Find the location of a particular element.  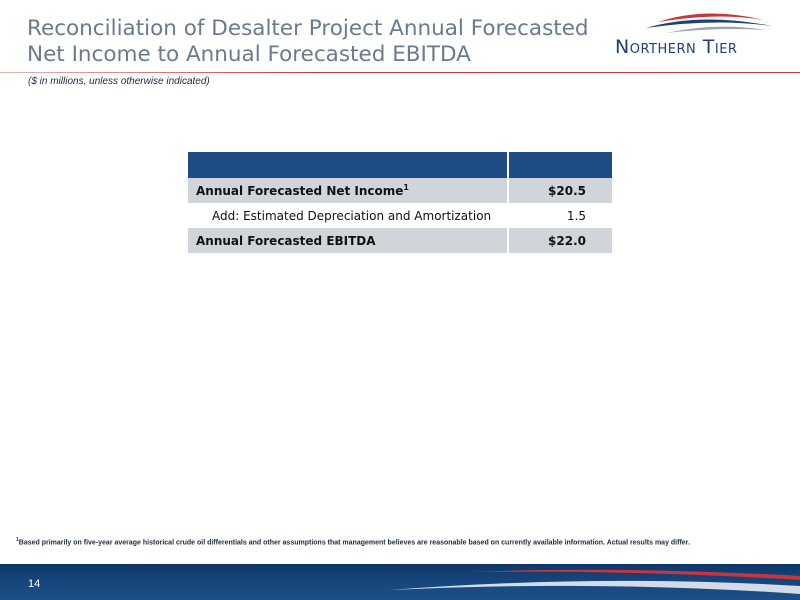

table-header-row is located at coordinates (400, 165).